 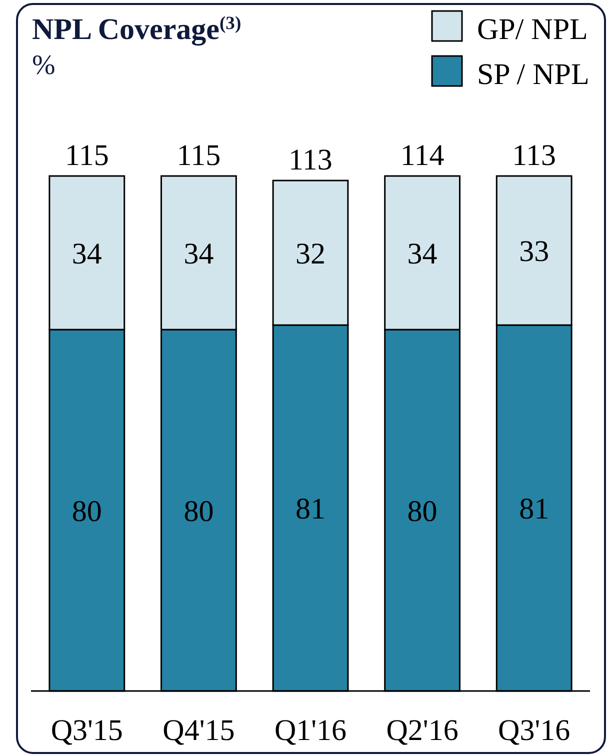 What do you see at coordinates (532, 29) in the screenshot?
I see `legend-label: GP/ NPL` at bounding box center [532, 29].